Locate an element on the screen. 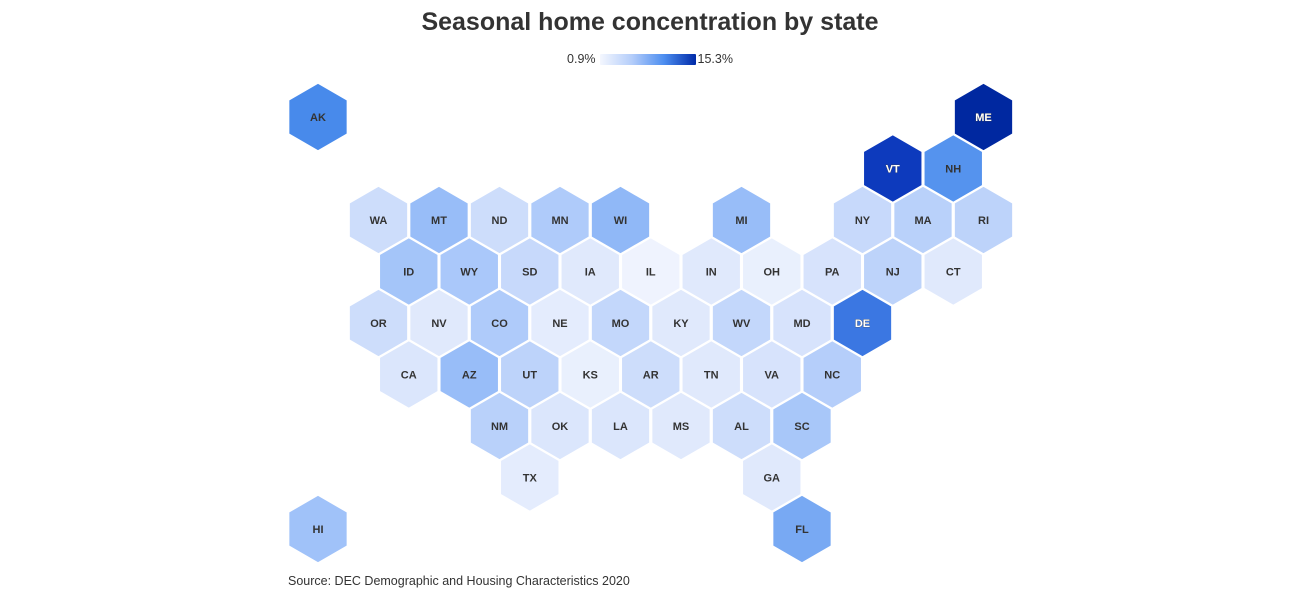  state-hex-mo: MO is located at coordinates (620, 323).